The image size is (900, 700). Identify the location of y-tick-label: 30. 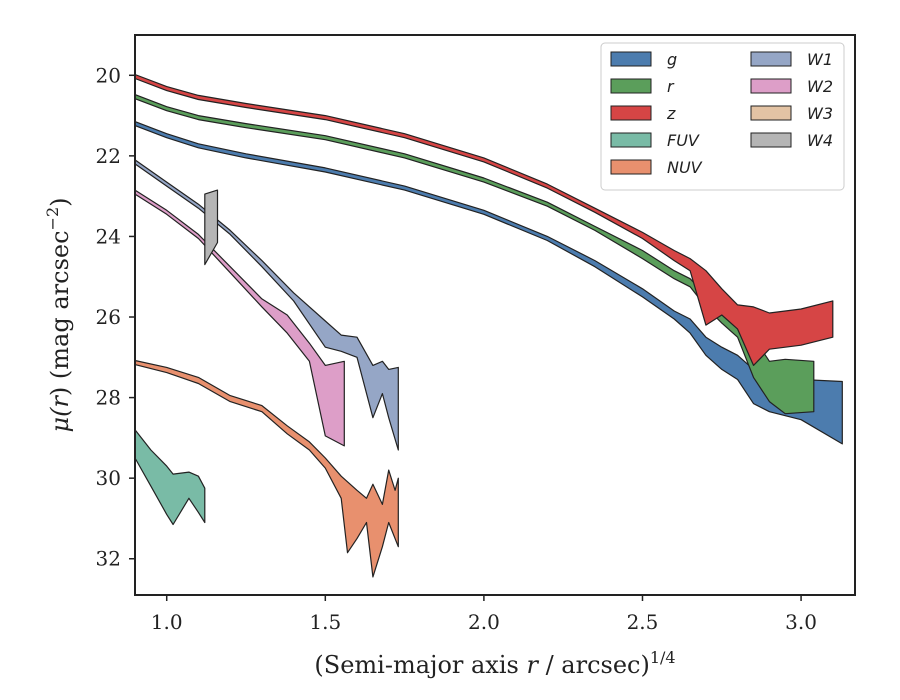
(108, 478).